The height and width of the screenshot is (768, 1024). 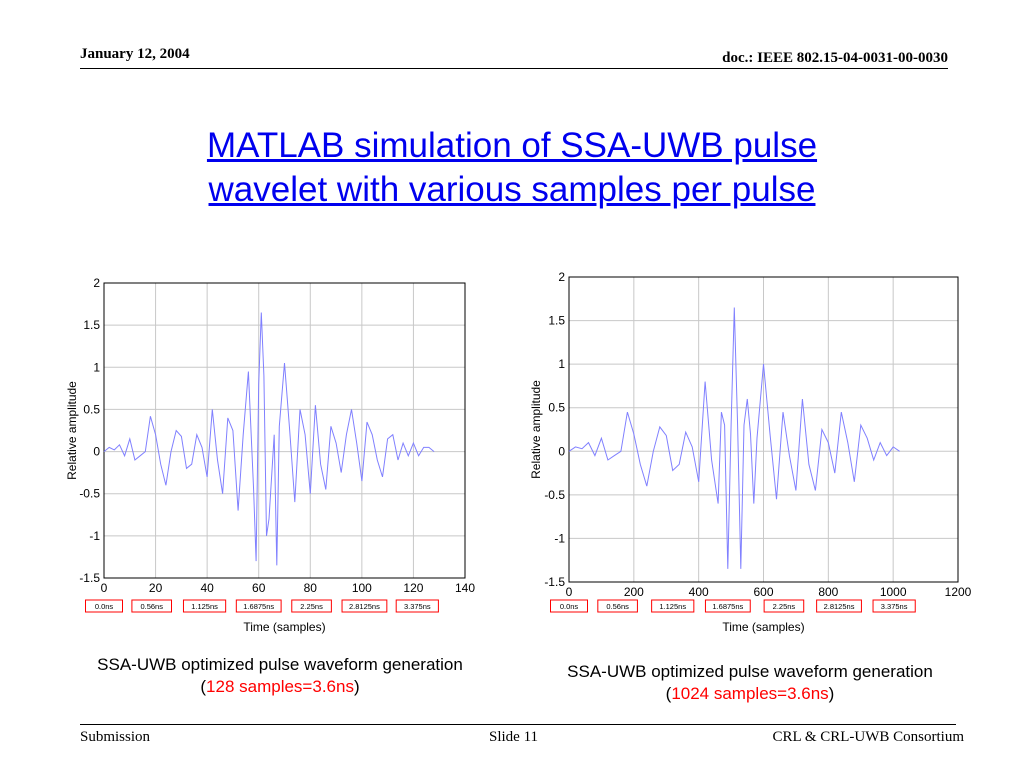 What do you see at coordinates (465, 588) in the screenshot?
I see `x-tick-label: 140` at bounding box center [465, 588].